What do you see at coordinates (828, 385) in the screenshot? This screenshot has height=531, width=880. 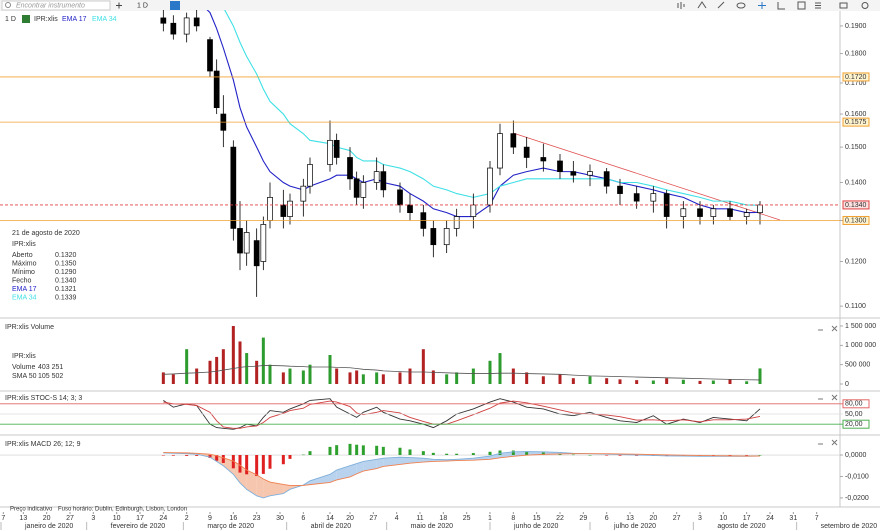 I see `panel-controls` at bounding box center [828, 385].